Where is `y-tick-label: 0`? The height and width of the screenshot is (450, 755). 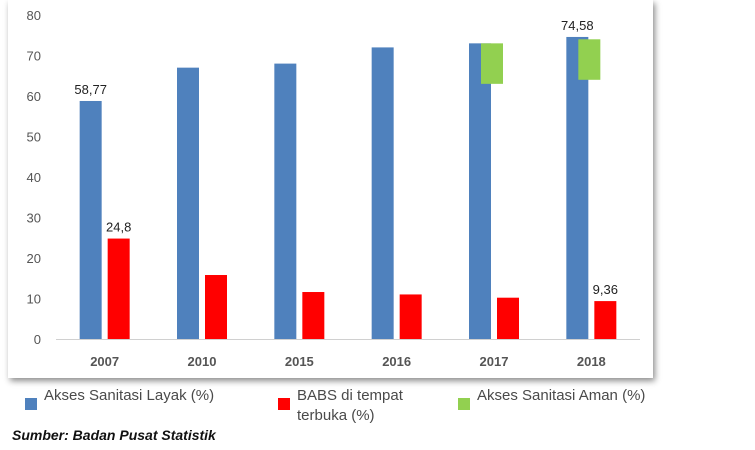 y-tick-label: 0 is located at coordinates (37, 339).